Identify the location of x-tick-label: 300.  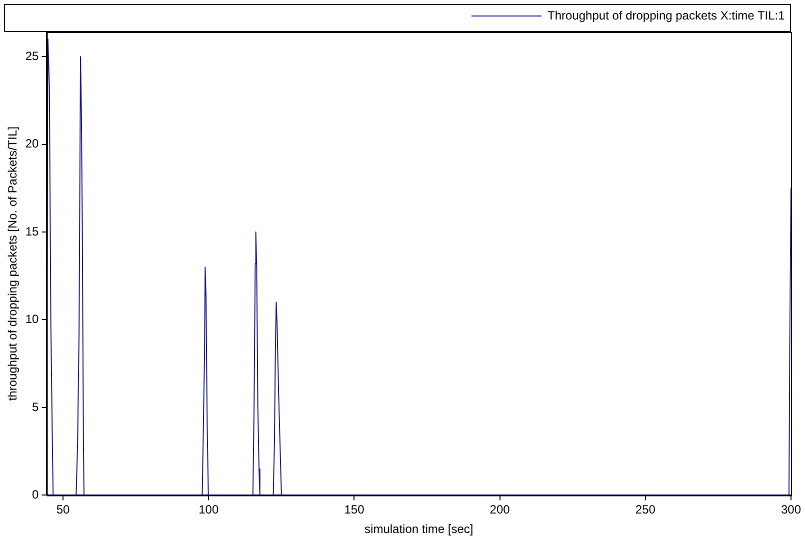
(791, 509).